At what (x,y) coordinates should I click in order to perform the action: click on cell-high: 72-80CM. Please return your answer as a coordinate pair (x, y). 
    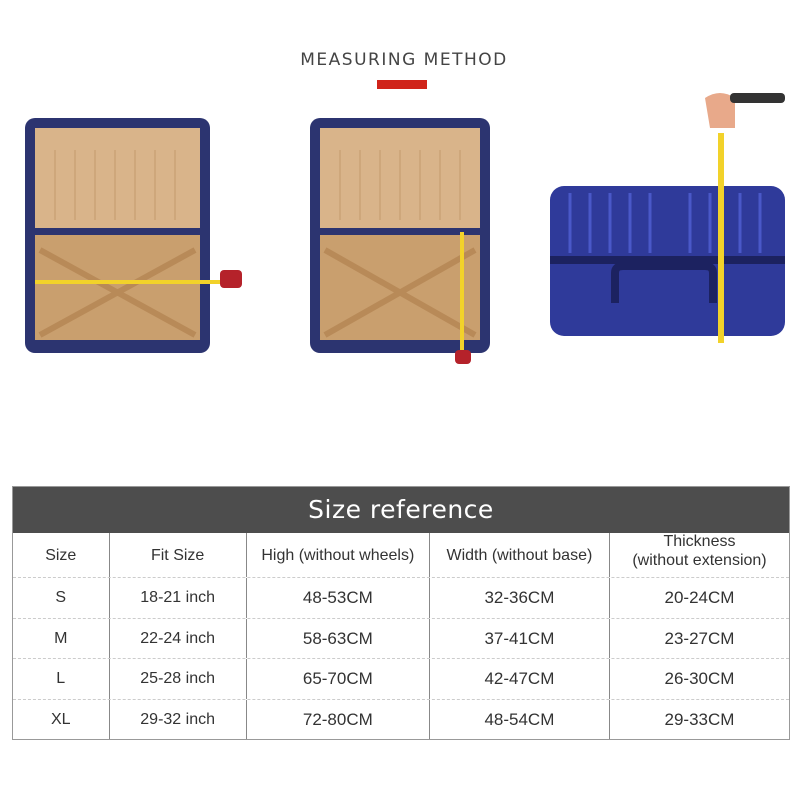
    Looking at the image, I should click on (337, 719).